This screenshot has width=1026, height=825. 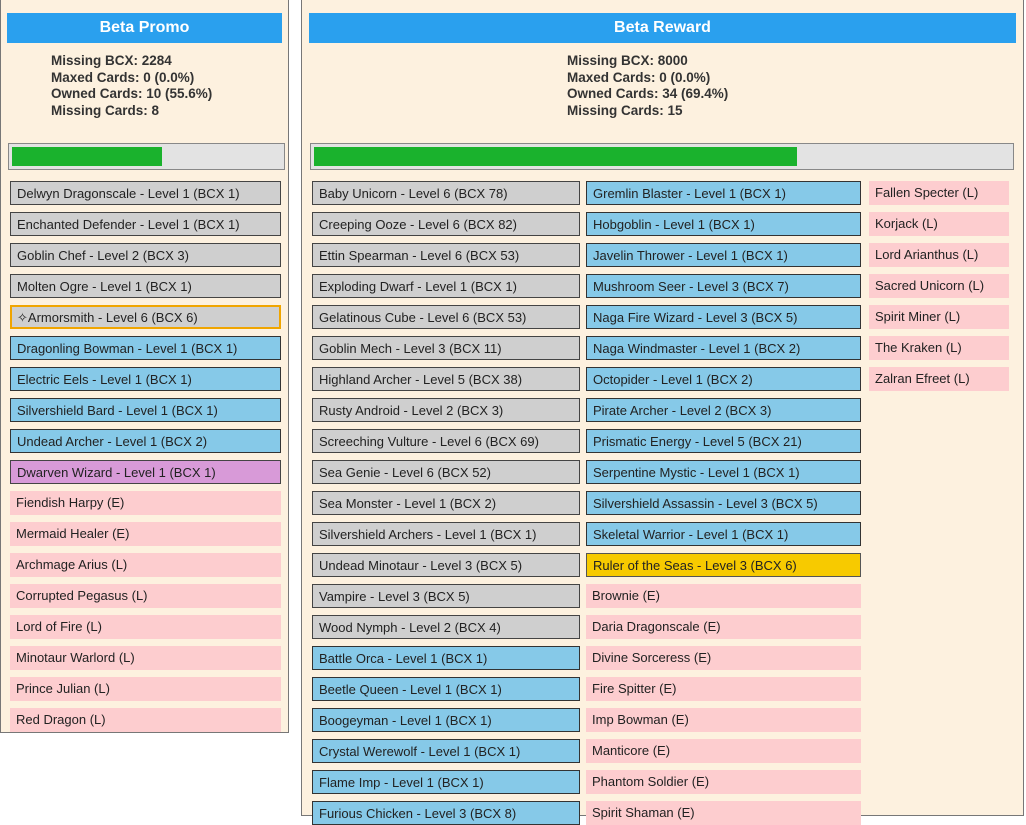 What do you see at coordinates (723, 193) in the screenshot?
I see `card-item: Gremlin Blaster - Level 1 (BCX 1)` at bounding box center [723, 193].